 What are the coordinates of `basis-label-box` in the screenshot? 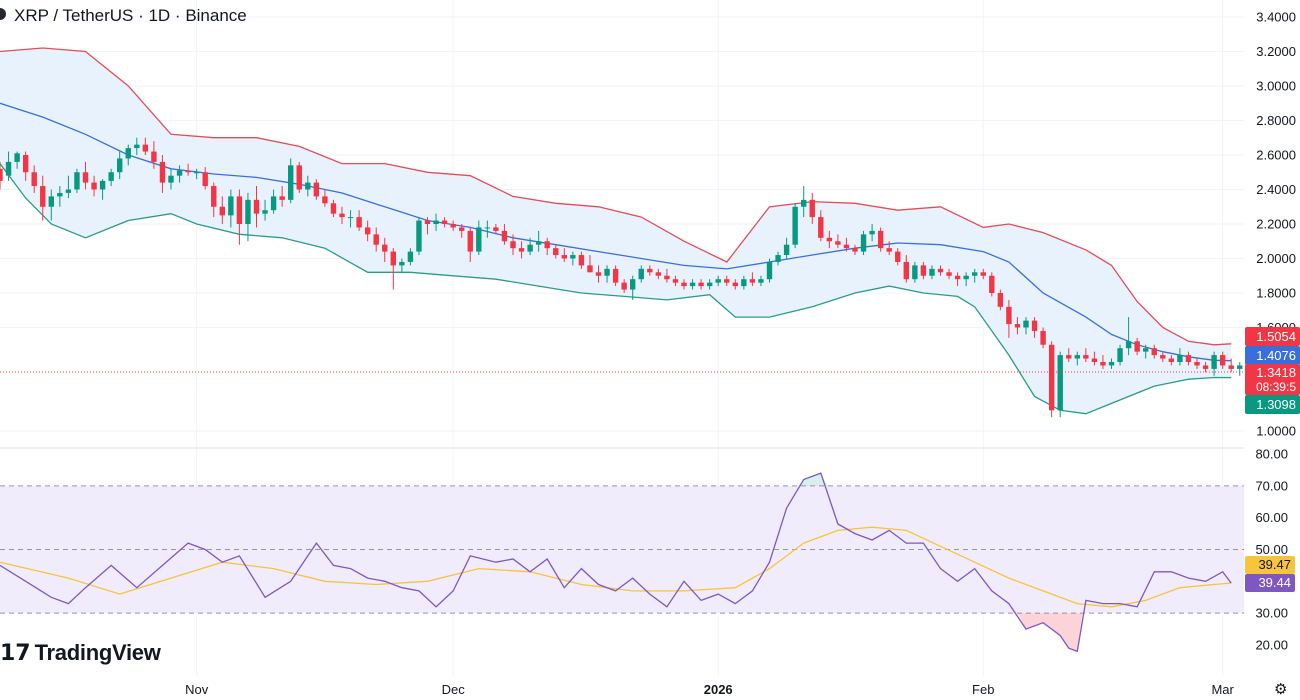 It's located at (1272, 355).